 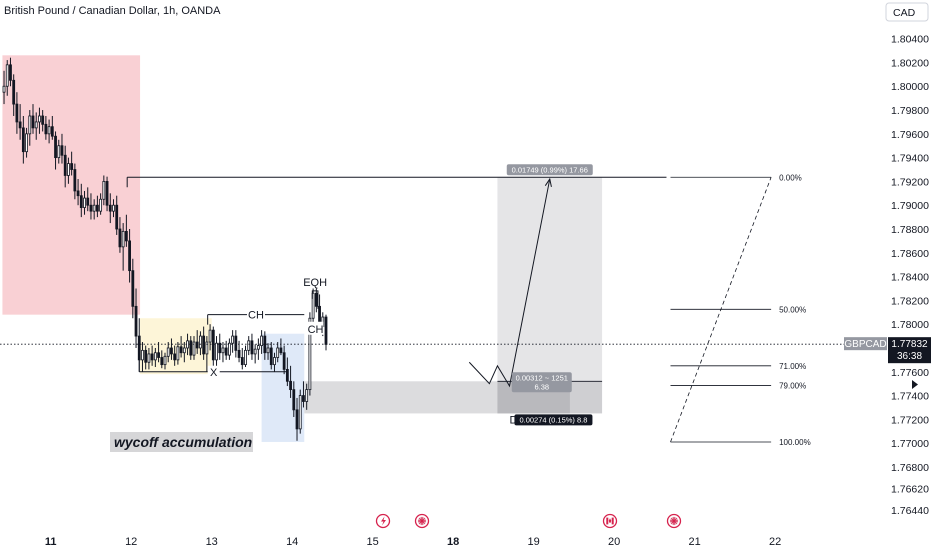 What do you see at coordinates (528, 521) in the screenshot?
I see `event-icons` at bounding box center [528, 521].